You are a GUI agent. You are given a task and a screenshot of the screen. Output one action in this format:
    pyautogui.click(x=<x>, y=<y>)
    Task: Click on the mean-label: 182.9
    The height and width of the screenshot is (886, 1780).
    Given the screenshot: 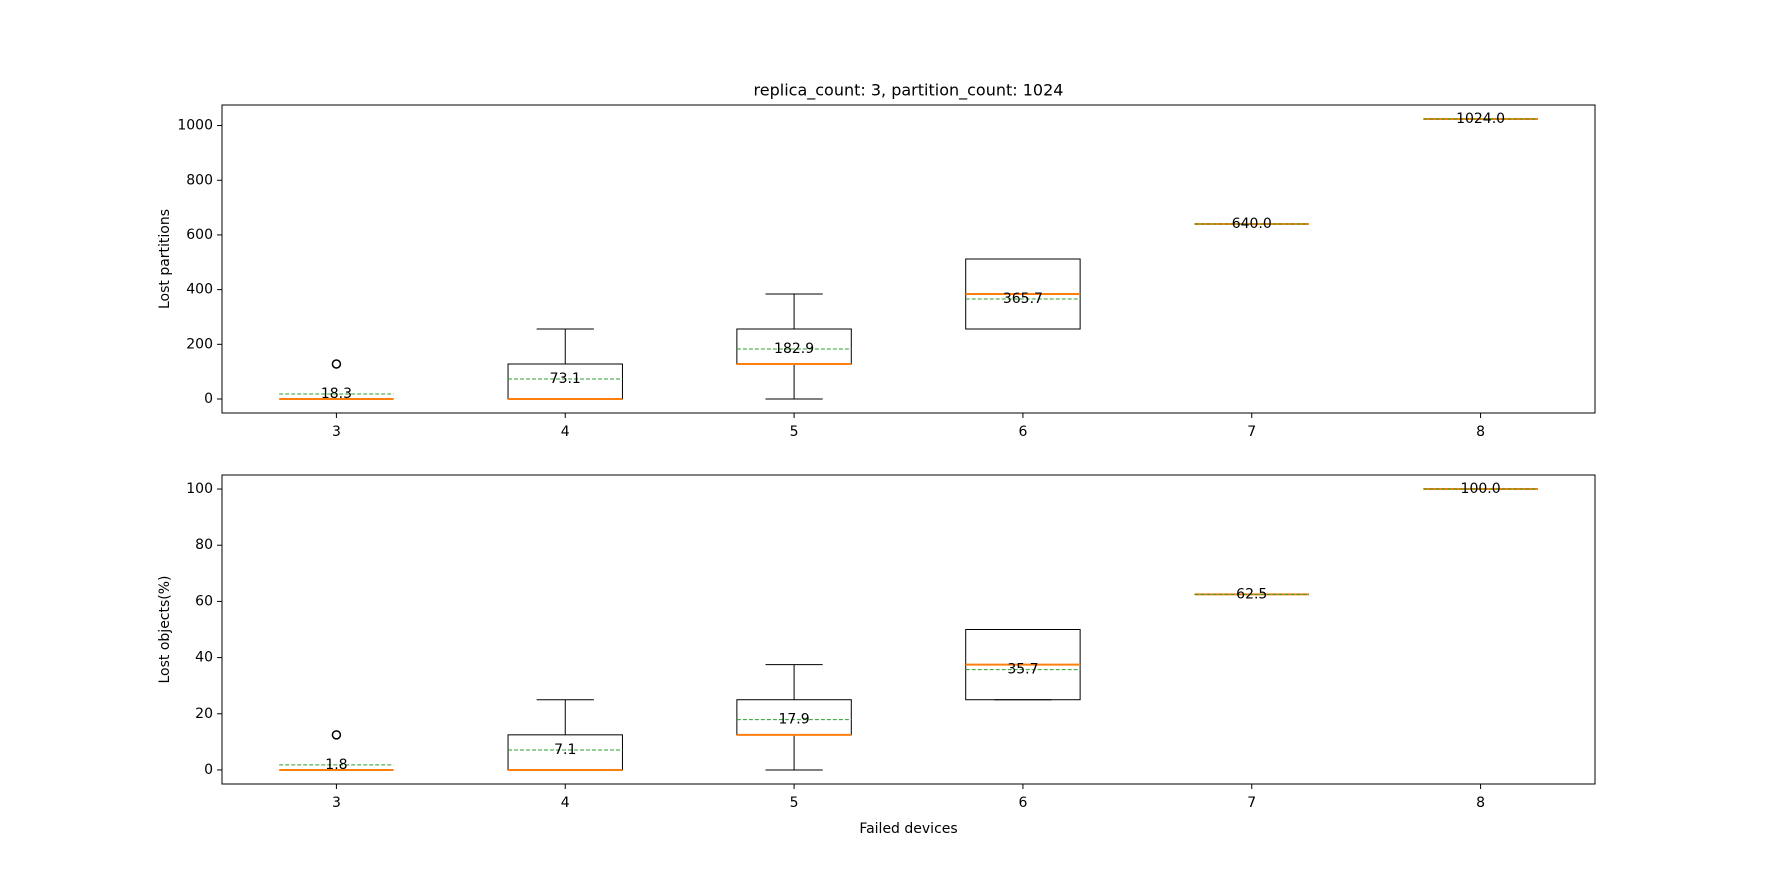 What is the action you would take?
    pyautogui.click(x=794, y=349)
    